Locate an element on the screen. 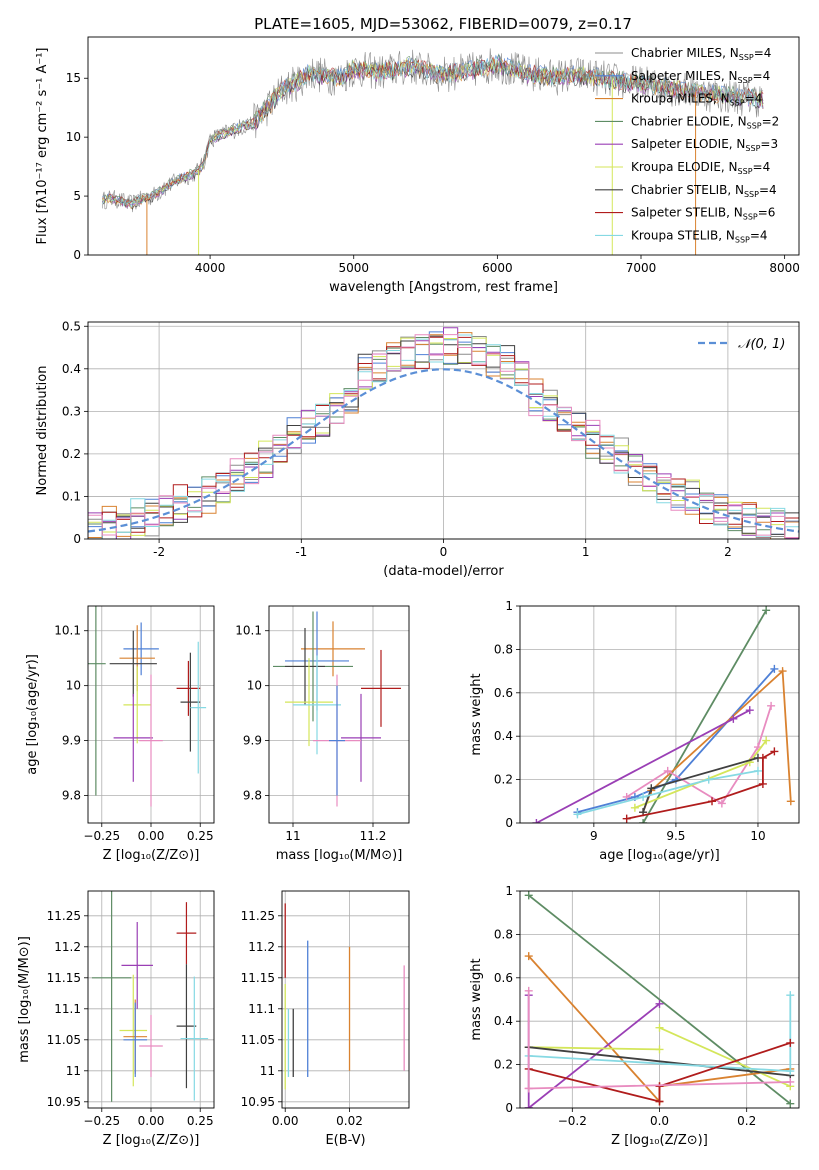 The height and width of the screenshot is (1170, 819). x-tick-label: 0.00 is located at coordinates (151, 1121).